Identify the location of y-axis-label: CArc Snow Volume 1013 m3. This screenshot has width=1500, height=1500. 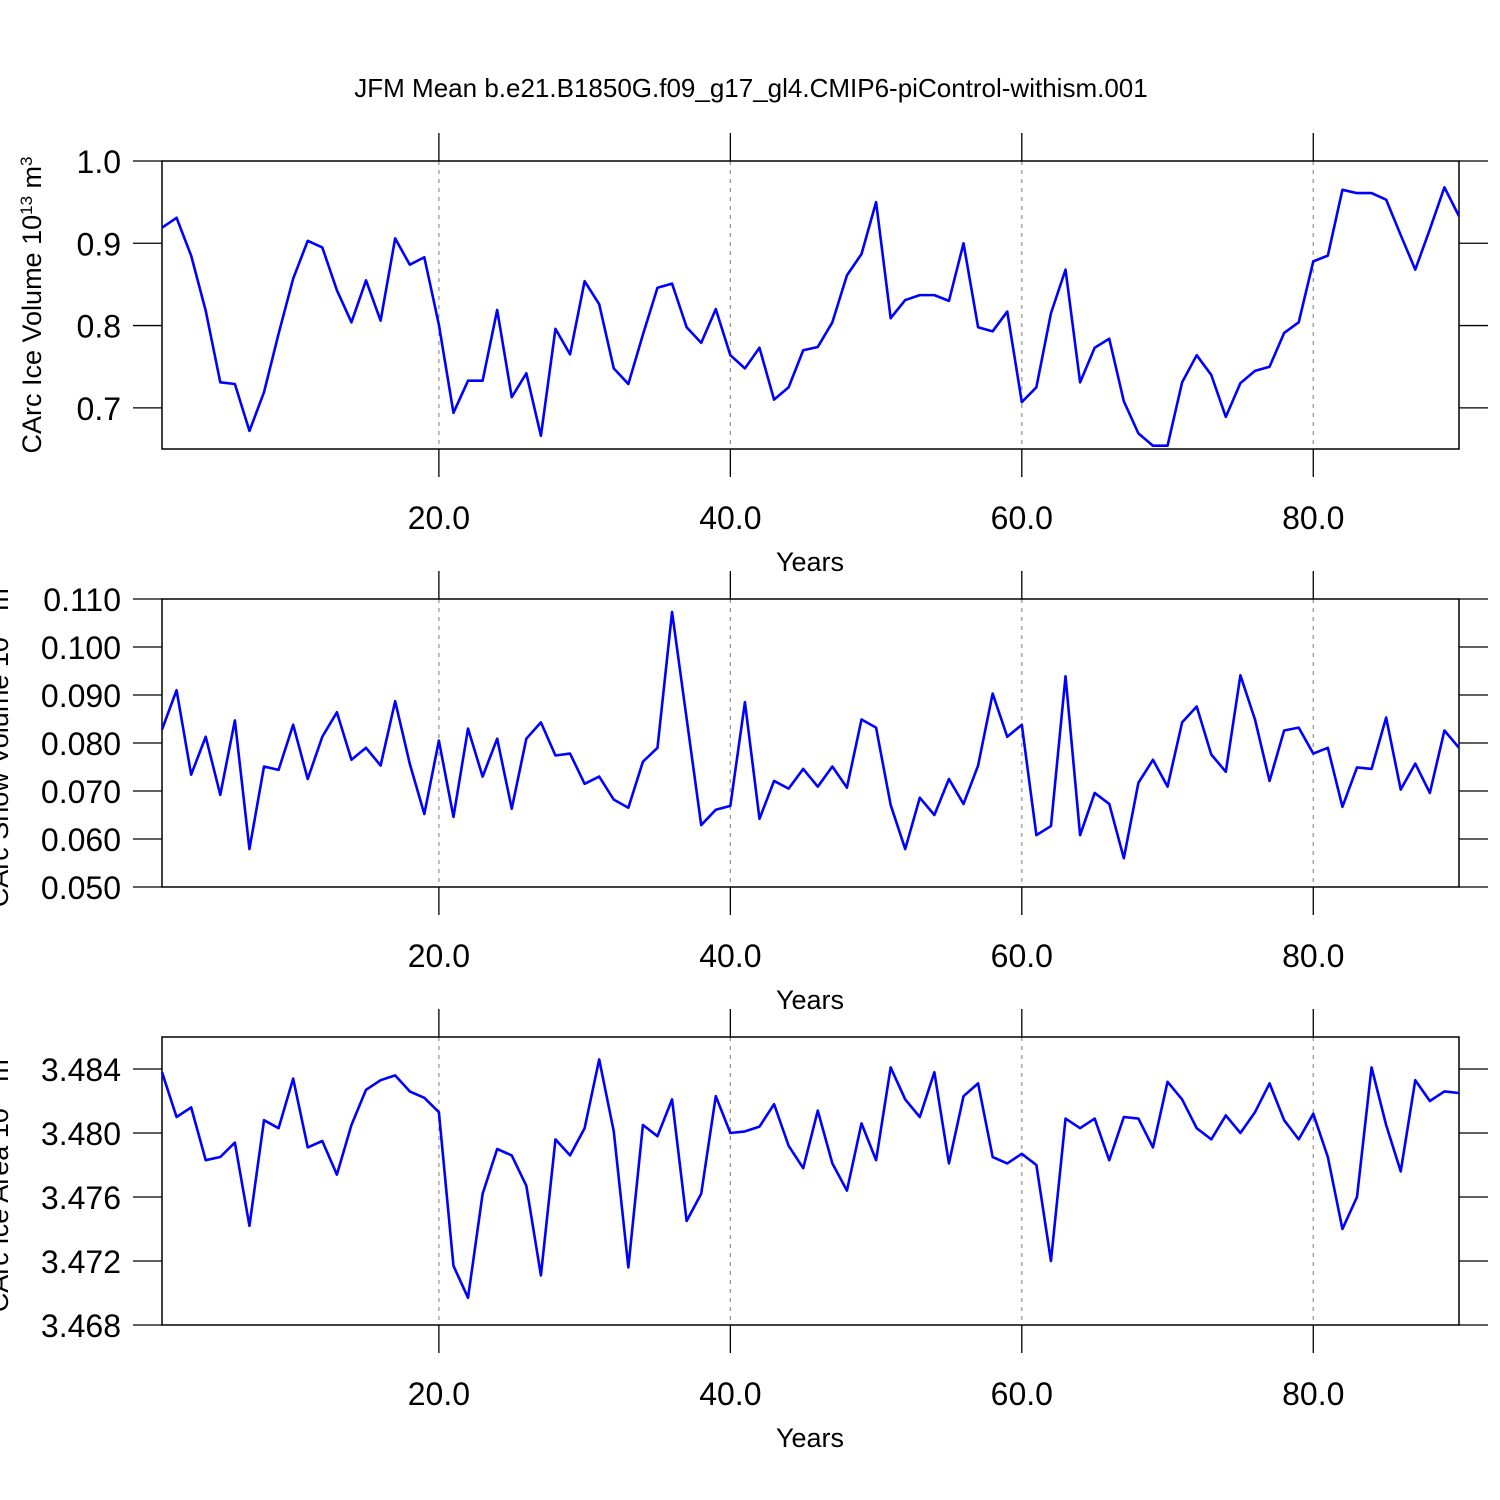
(7, 743).